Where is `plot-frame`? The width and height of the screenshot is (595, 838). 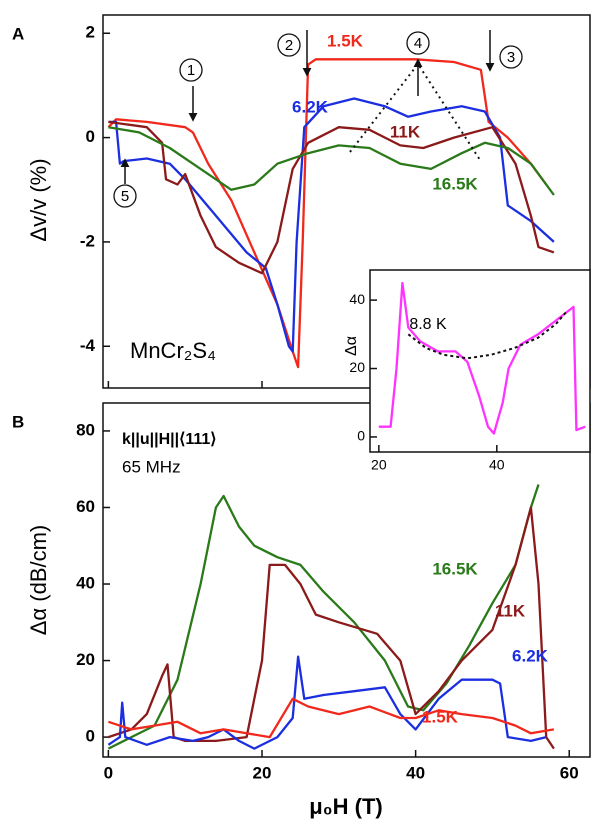
plot-frame is located at coordinates (480, 361).